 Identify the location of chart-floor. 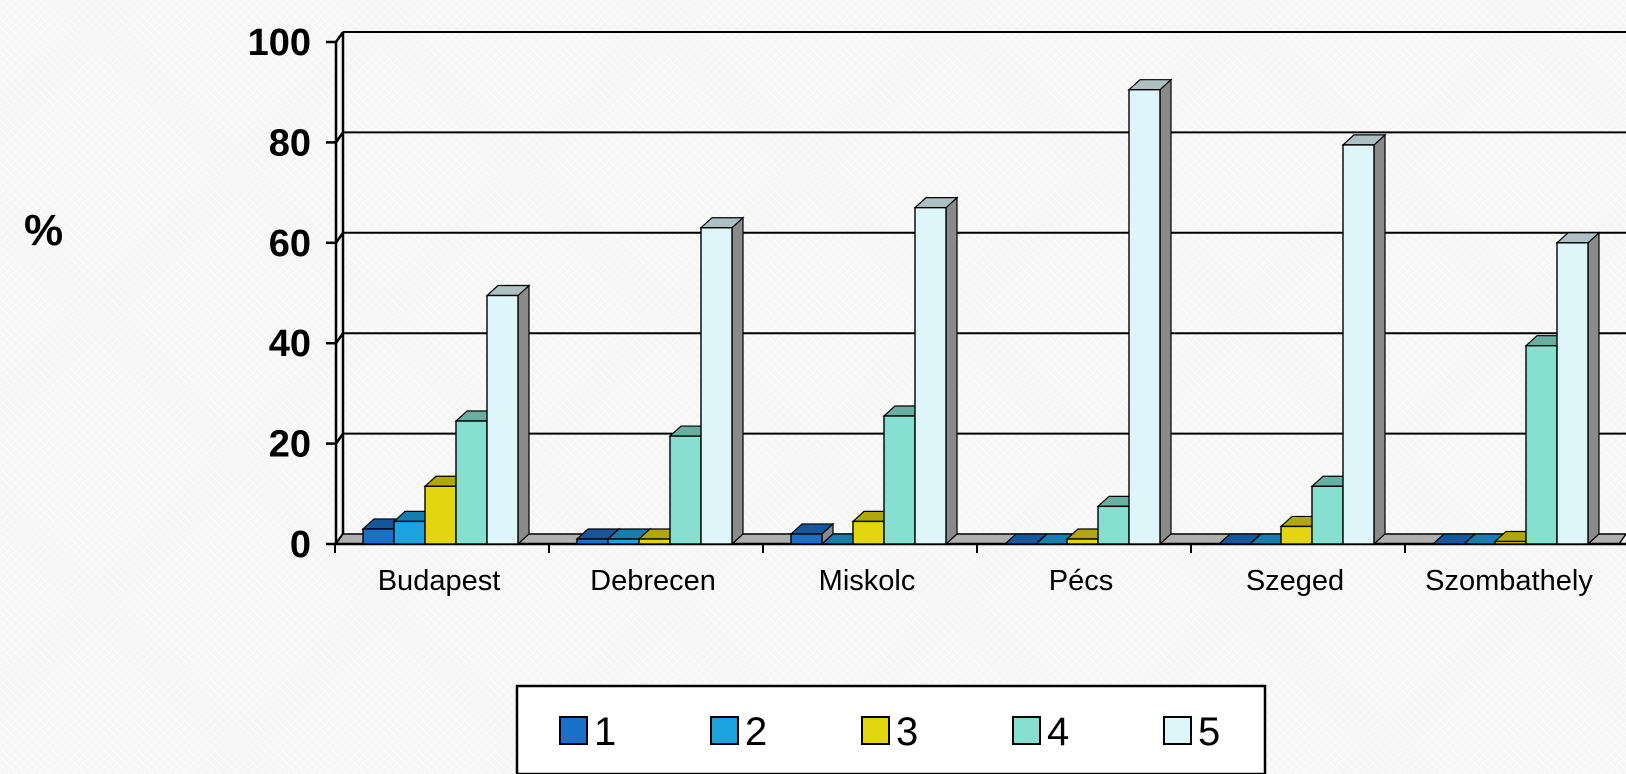
(980, 539).